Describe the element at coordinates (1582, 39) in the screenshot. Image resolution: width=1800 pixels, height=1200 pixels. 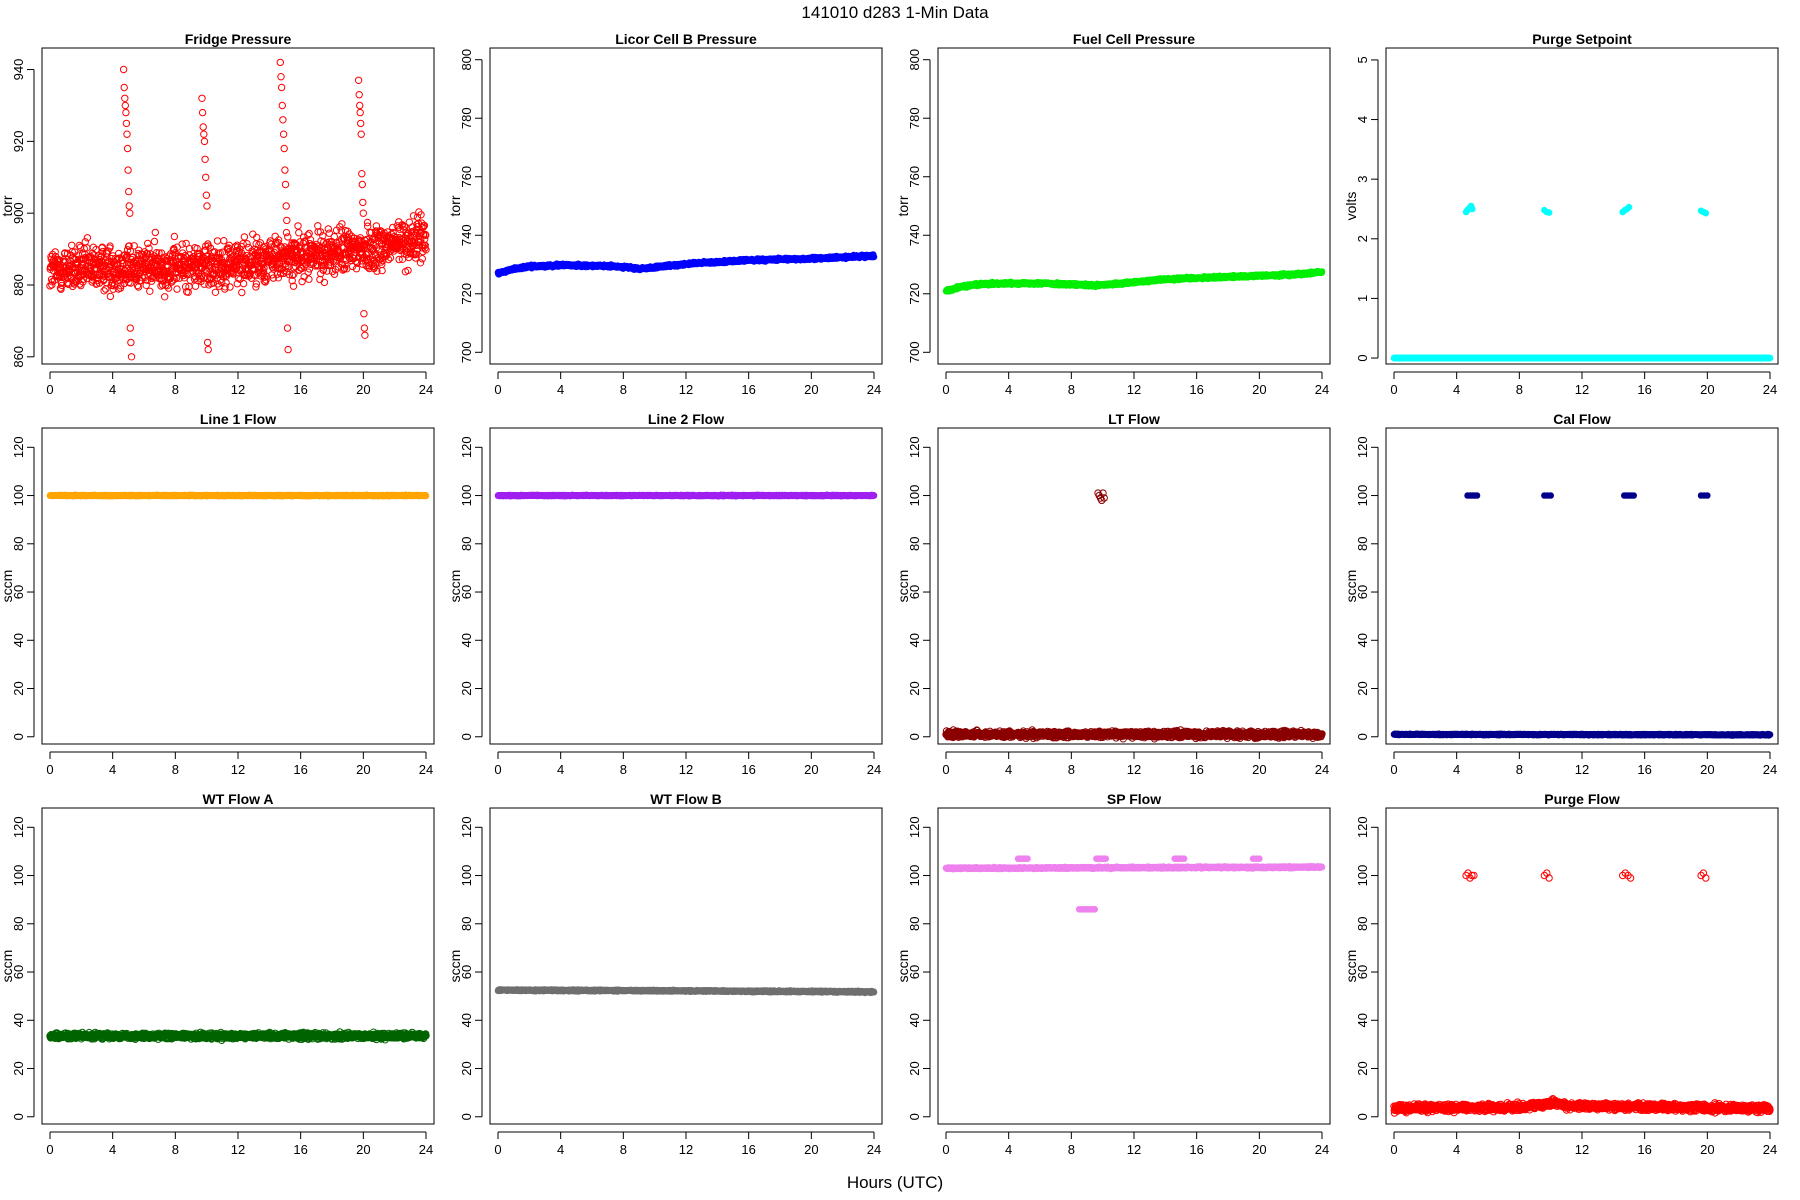
I see `panel-title: Purge Setpoint` at that location.